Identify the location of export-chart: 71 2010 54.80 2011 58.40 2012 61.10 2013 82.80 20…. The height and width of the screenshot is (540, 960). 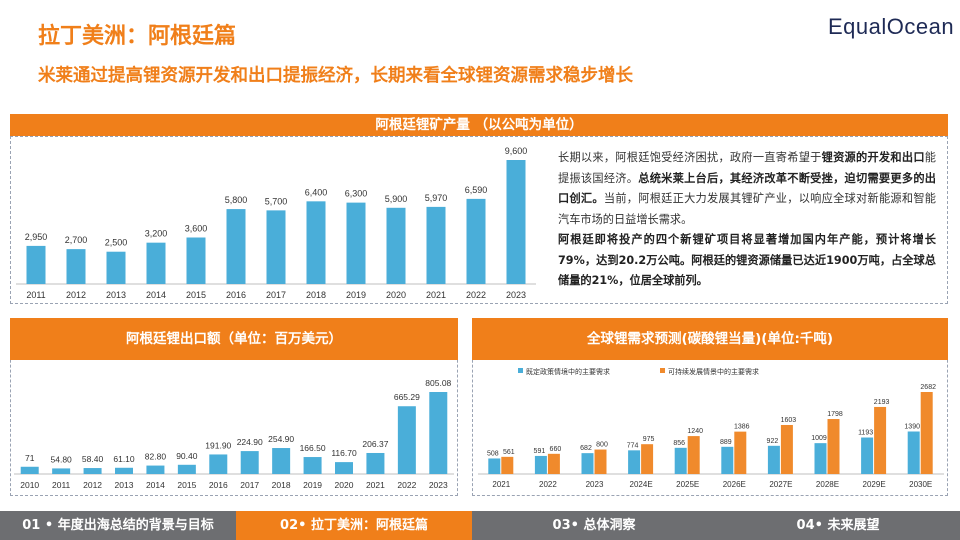
(234, 434).